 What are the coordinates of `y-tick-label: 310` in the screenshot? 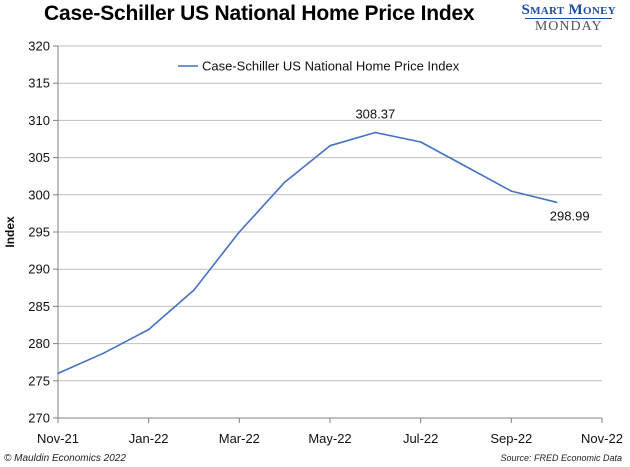 It's located at (39, 120).